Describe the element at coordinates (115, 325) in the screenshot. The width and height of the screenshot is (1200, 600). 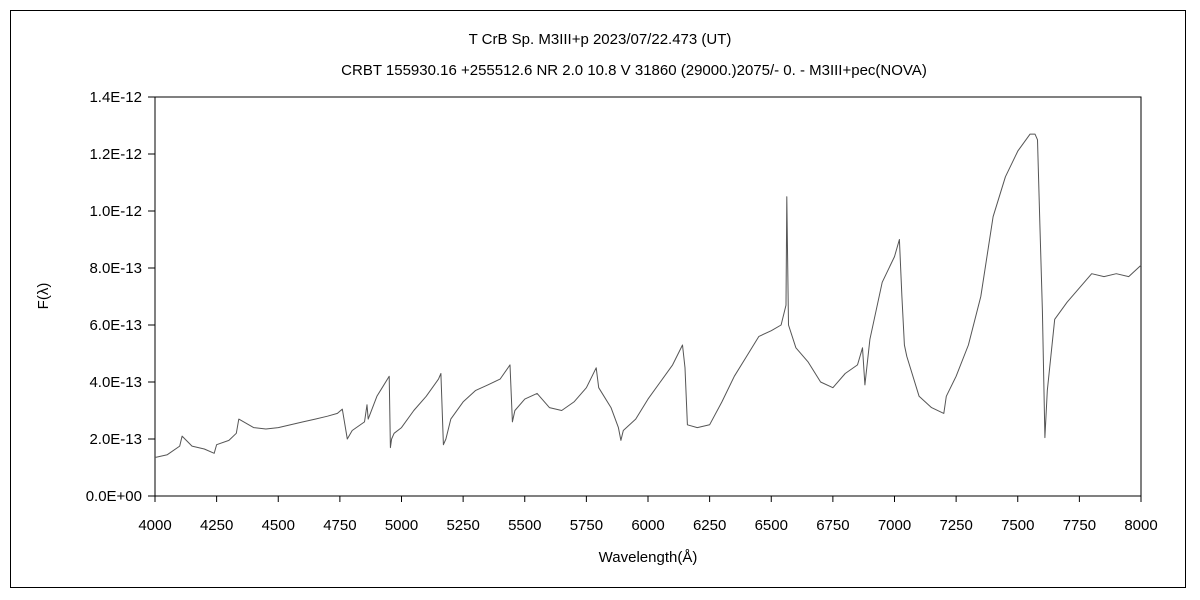
I see `y-tick-label: 6.0E-13` at that location.